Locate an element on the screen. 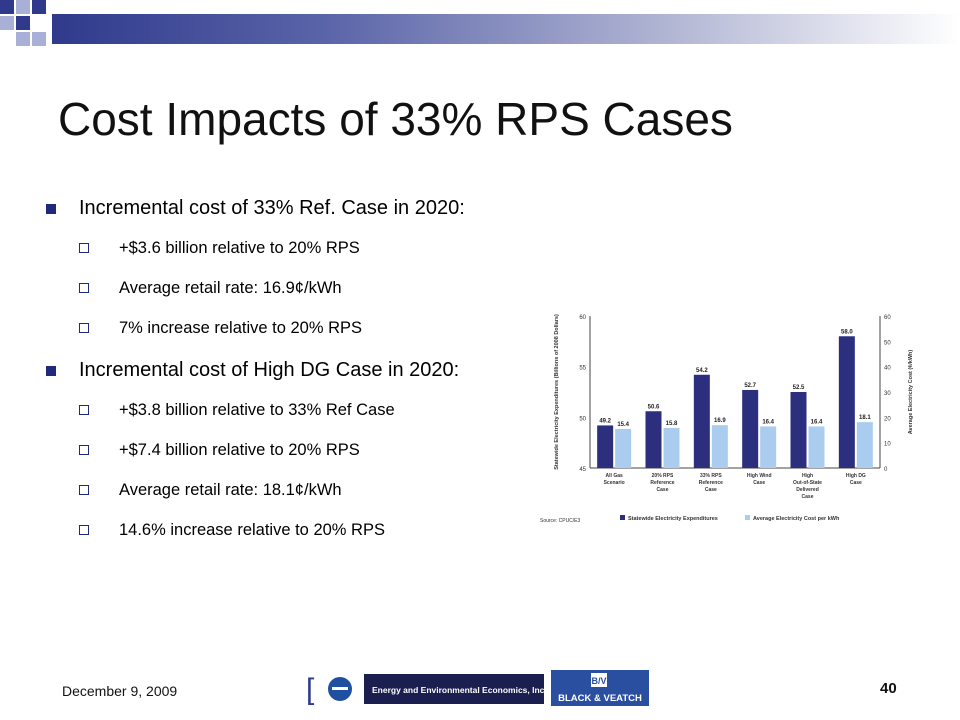 The height and width of the screenshot is (720, 960). data-label: 16.9 is located at coordinates (720, 421).